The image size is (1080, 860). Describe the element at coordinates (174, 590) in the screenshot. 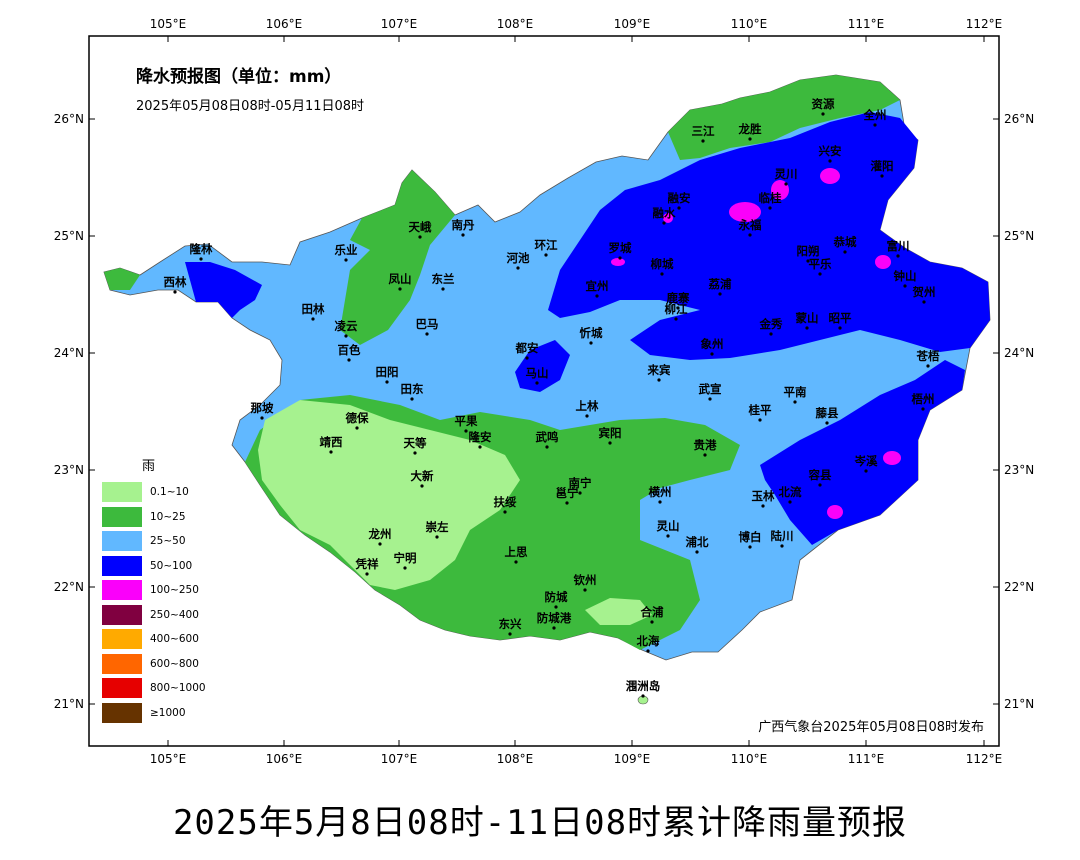

I see `legend-label: 100~250` at that location.